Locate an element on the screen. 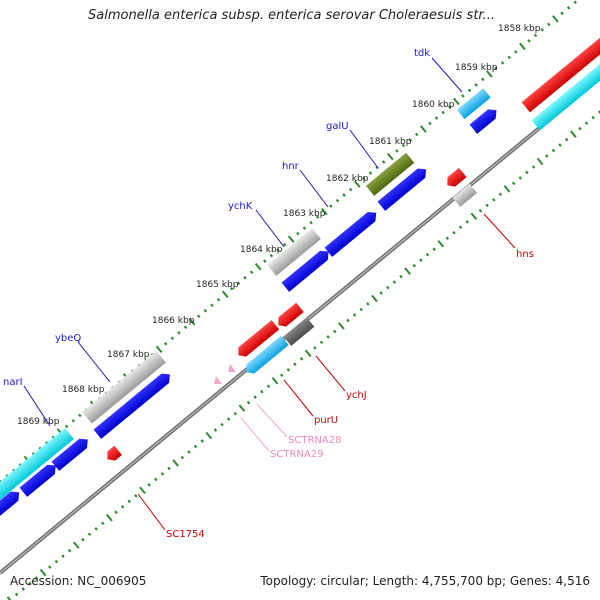 The image size is (600, 600). gene-arrow-tdk is located at coordinates (473, 104).